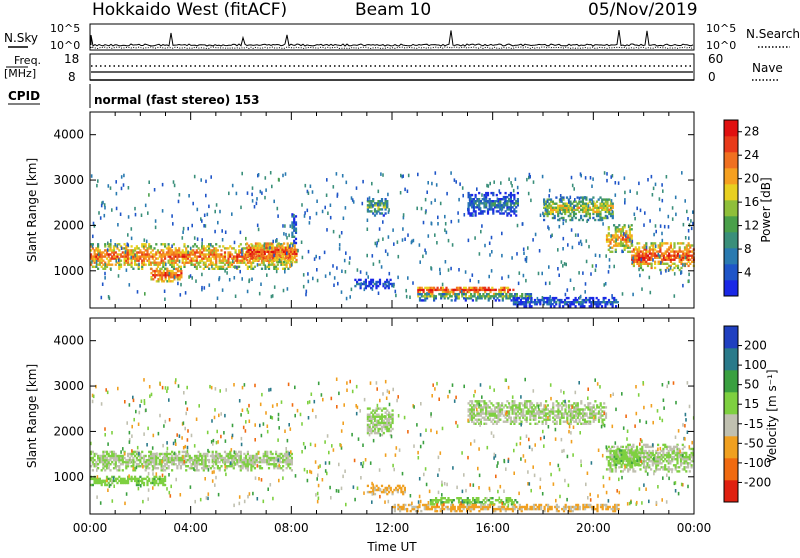 The height and width of the screenshot is (558, 800). Describe the element at coordinates (189, 10) in the screenshot. I see `radar-title: Hokkaido West (fitACF)` at that location.